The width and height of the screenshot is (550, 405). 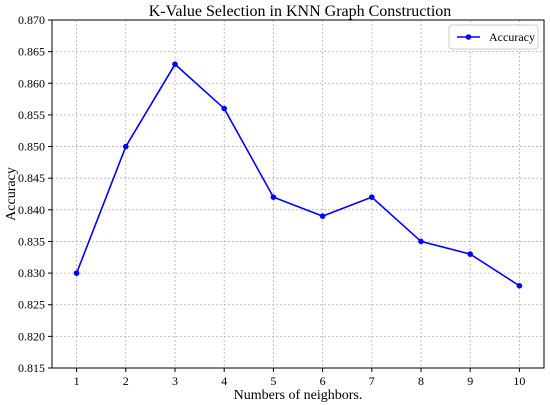 I want to click on x-tick-label: 9, so click(x=470, y=381).